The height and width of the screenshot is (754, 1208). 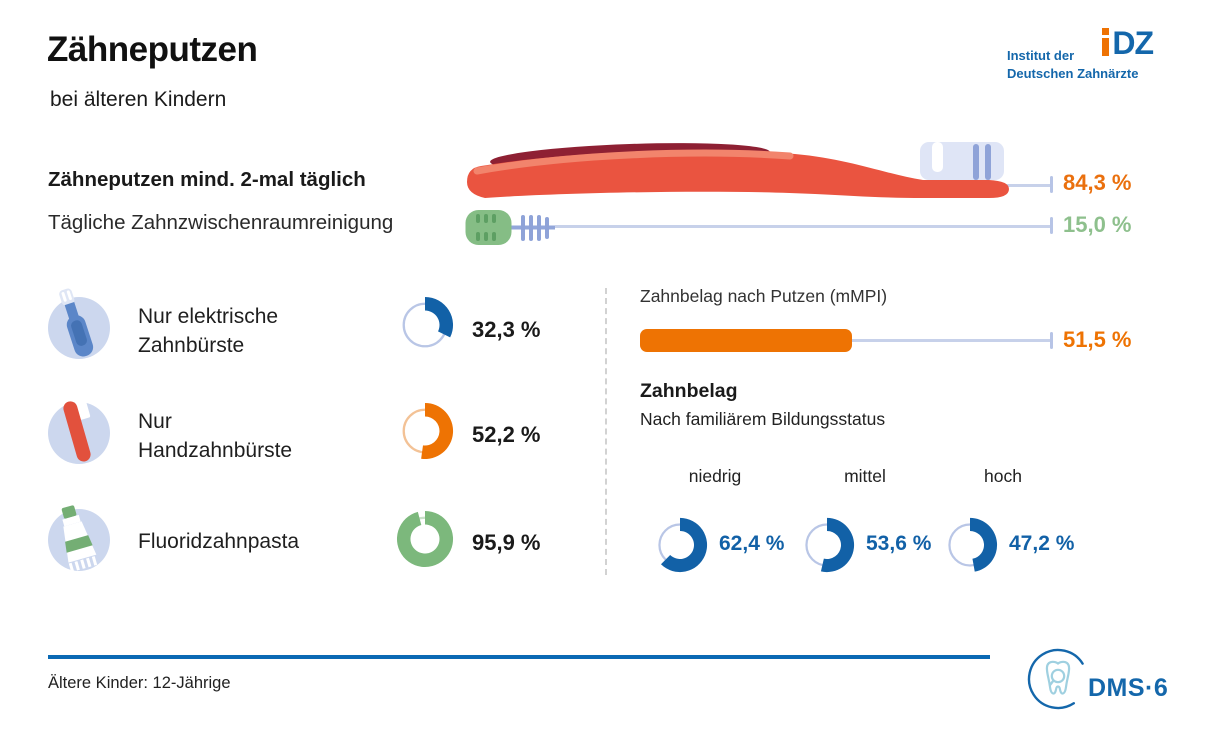 What do you see at coordinates (1097, 182) in the screenshot?
I see `bar-value-brushing: 84,3 %` at bounding box center [1097, 182].